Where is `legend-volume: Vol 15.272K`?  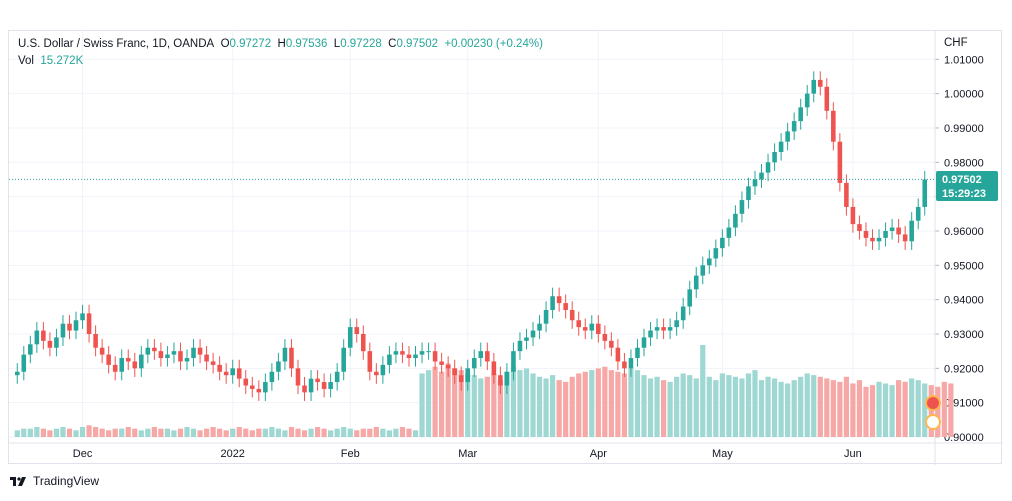
legend-volume: Vol 15.272K is located at coordinates (50, 61).